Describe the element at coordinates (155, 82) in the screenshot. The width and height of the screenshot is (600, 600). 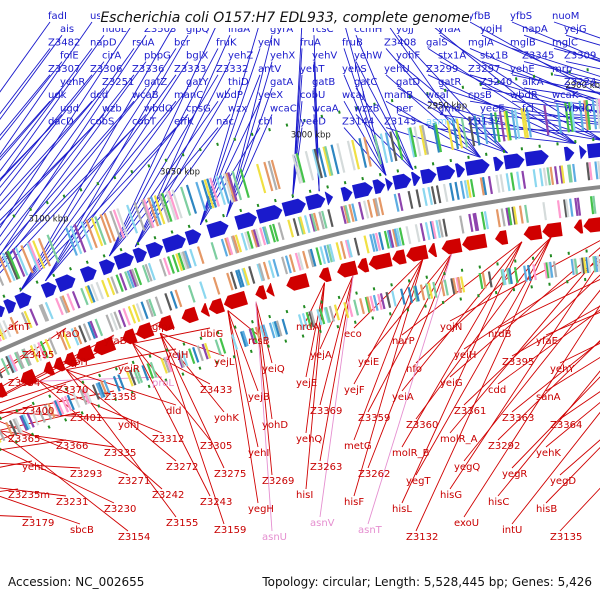
I see `forward-gene-label: gatZ` at that location.